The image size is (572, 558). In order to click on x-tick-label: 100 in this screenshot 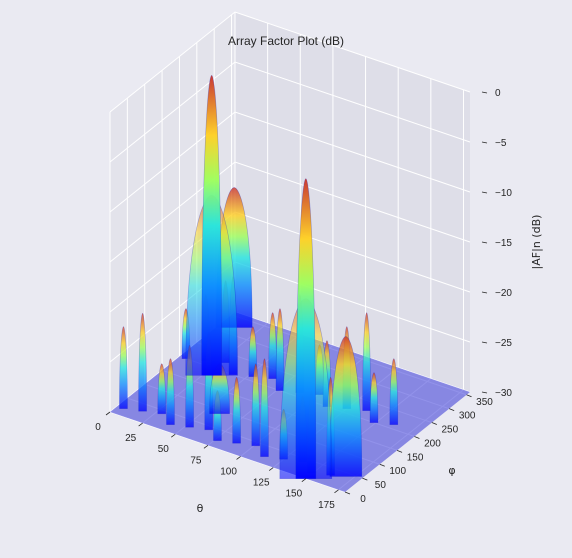, I will do `click(228, 471)`.